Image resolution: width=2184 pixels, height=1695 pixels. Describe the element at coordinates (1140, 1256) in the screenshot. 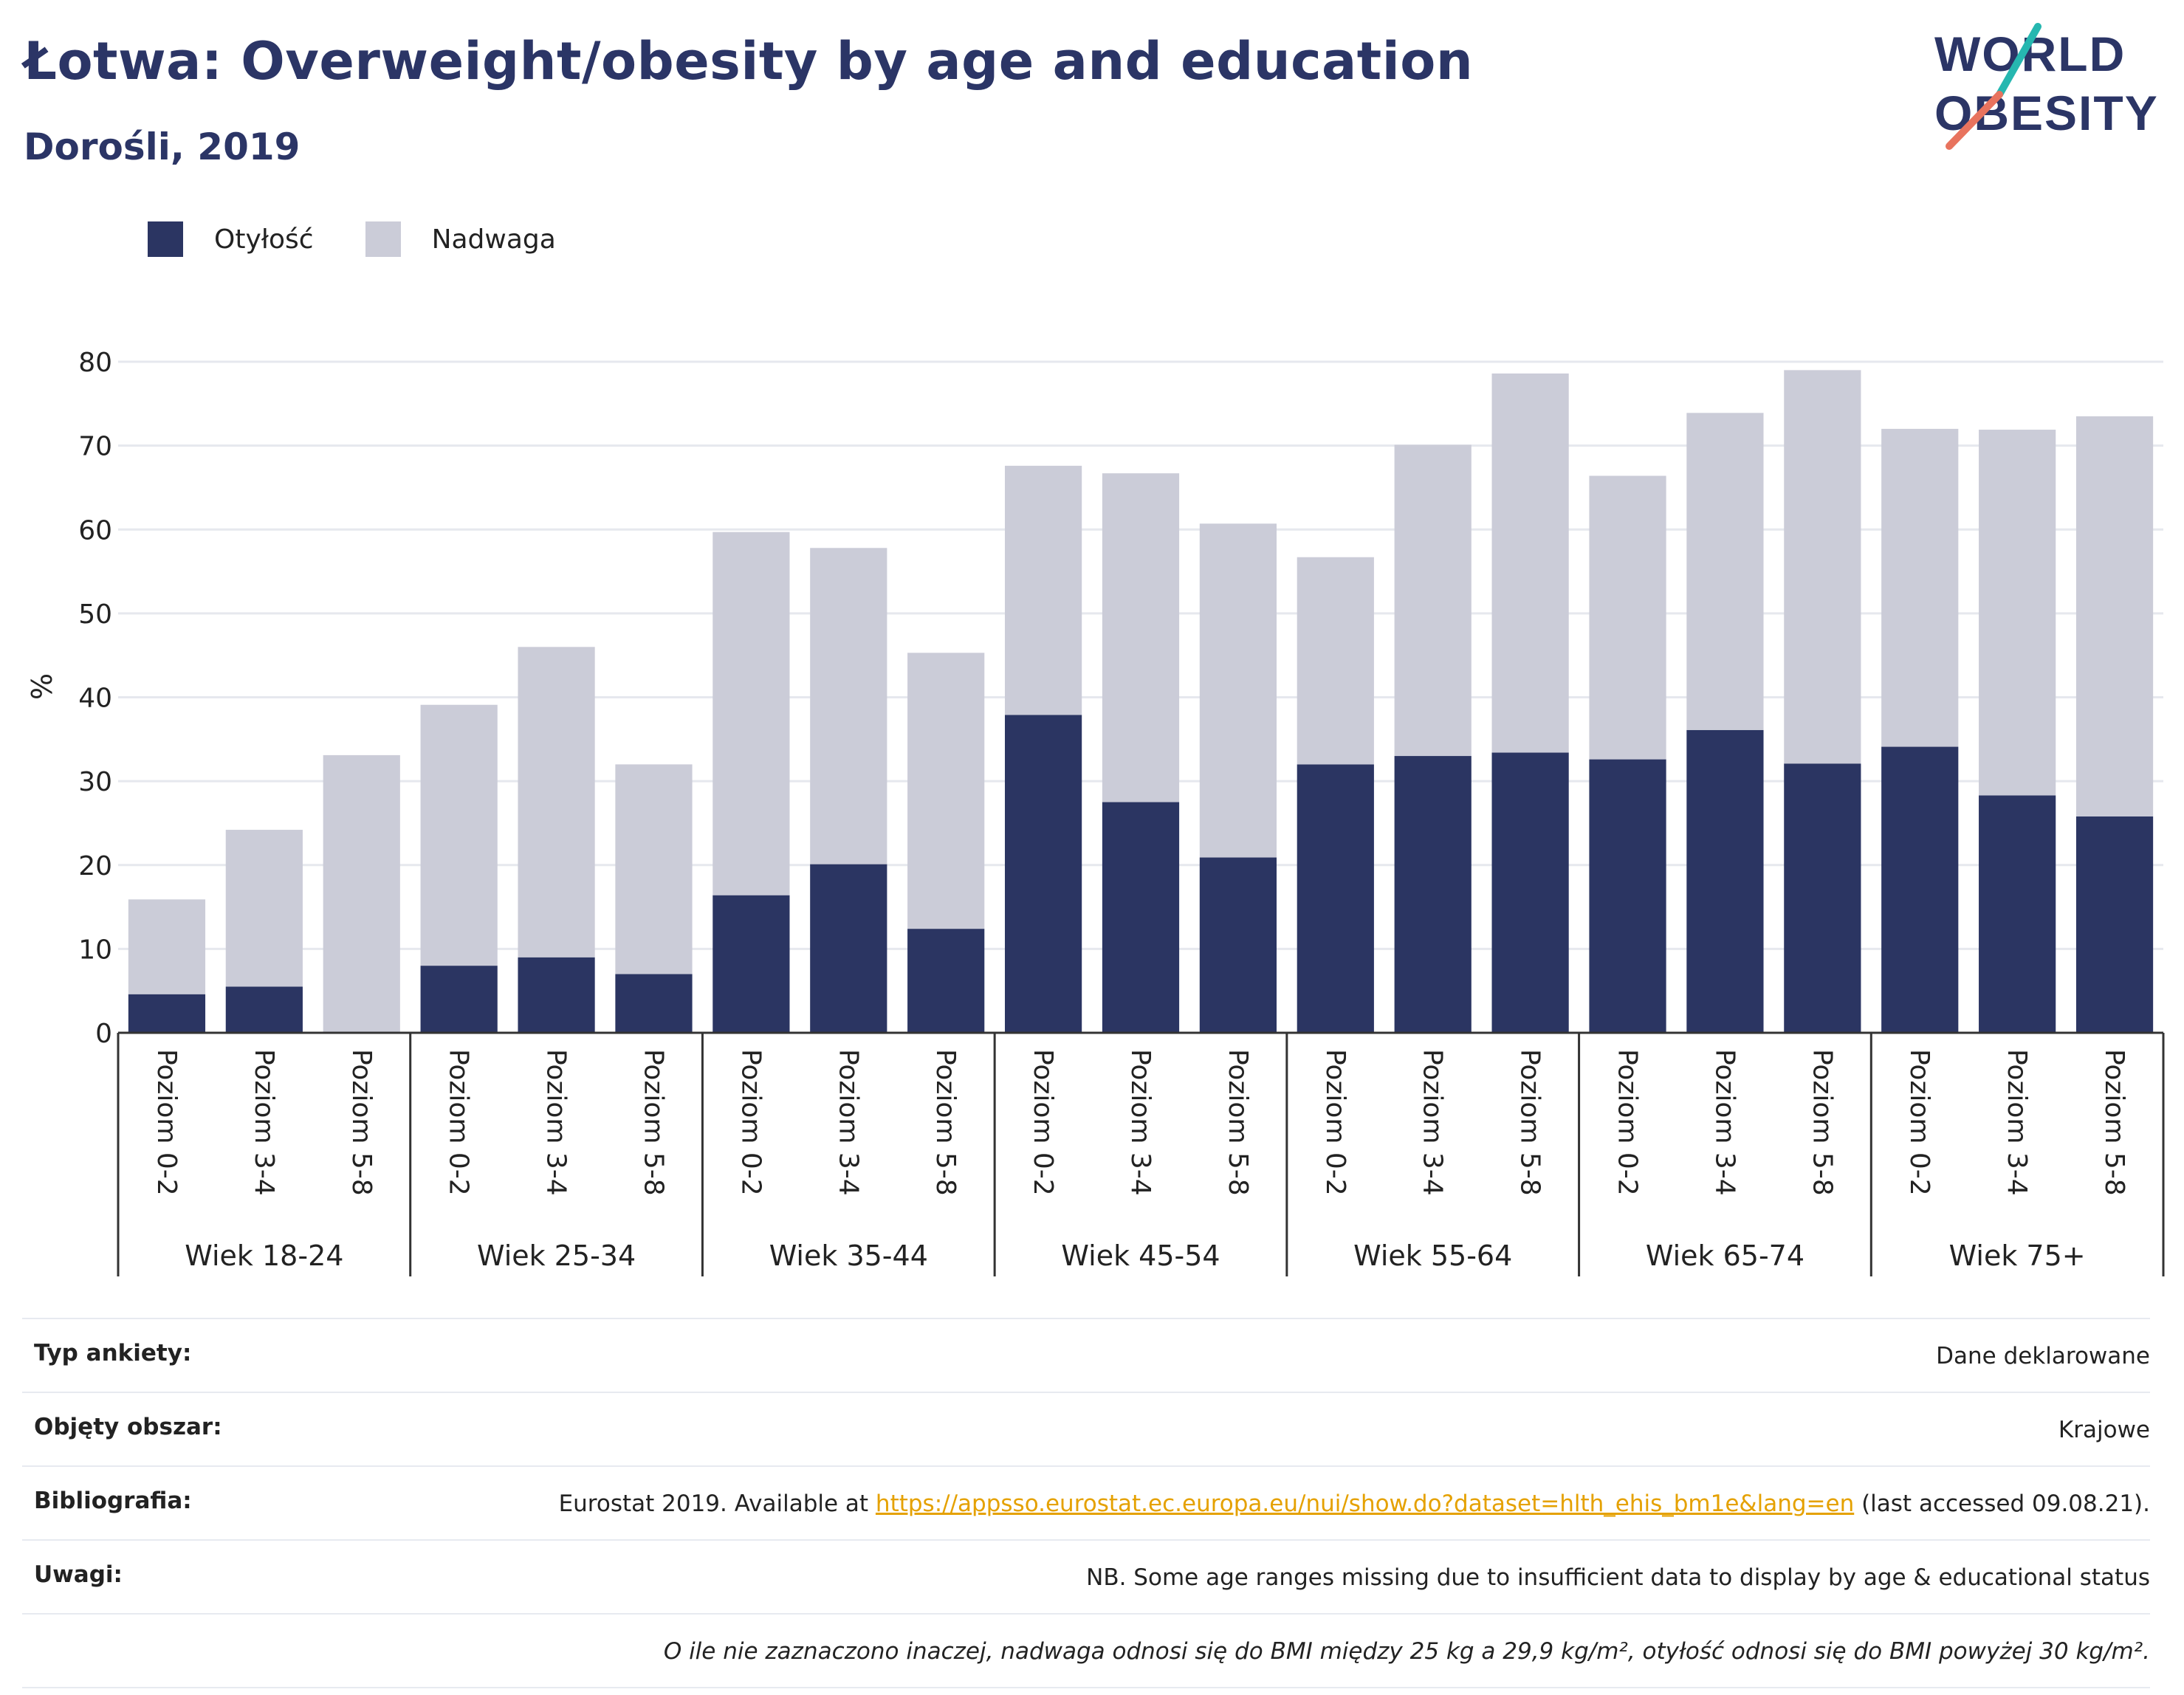

I see `group-label: Wiek 45-54` at that location.